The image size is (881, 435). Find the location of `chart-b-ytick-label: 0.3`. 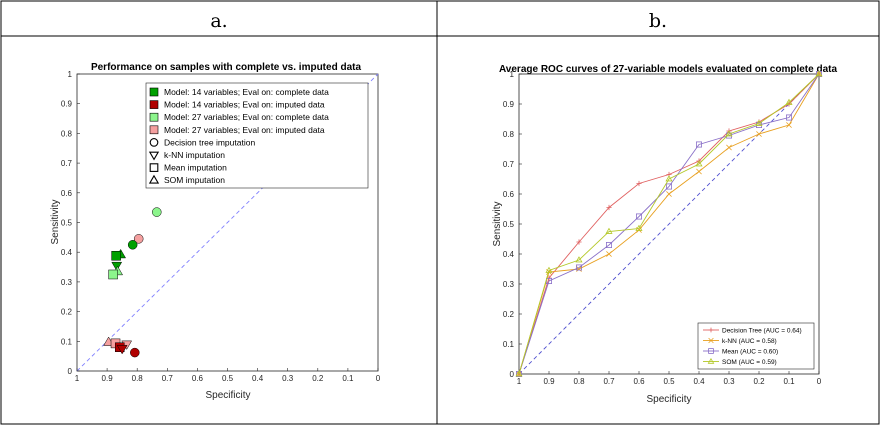

chart-b-ytick-label: 0.3 is located at coordinates (509, 284).